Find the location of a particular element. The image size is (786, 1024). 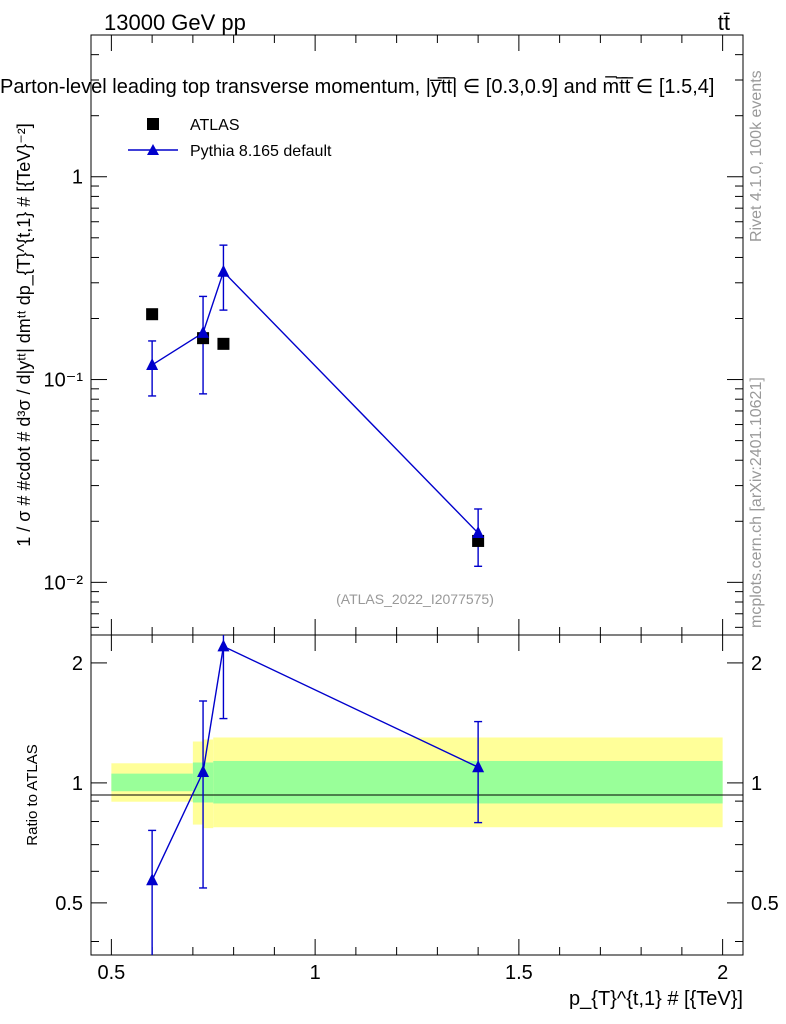

ratio-y-tick-label-right: 1 is located at coordinates (756, 784).